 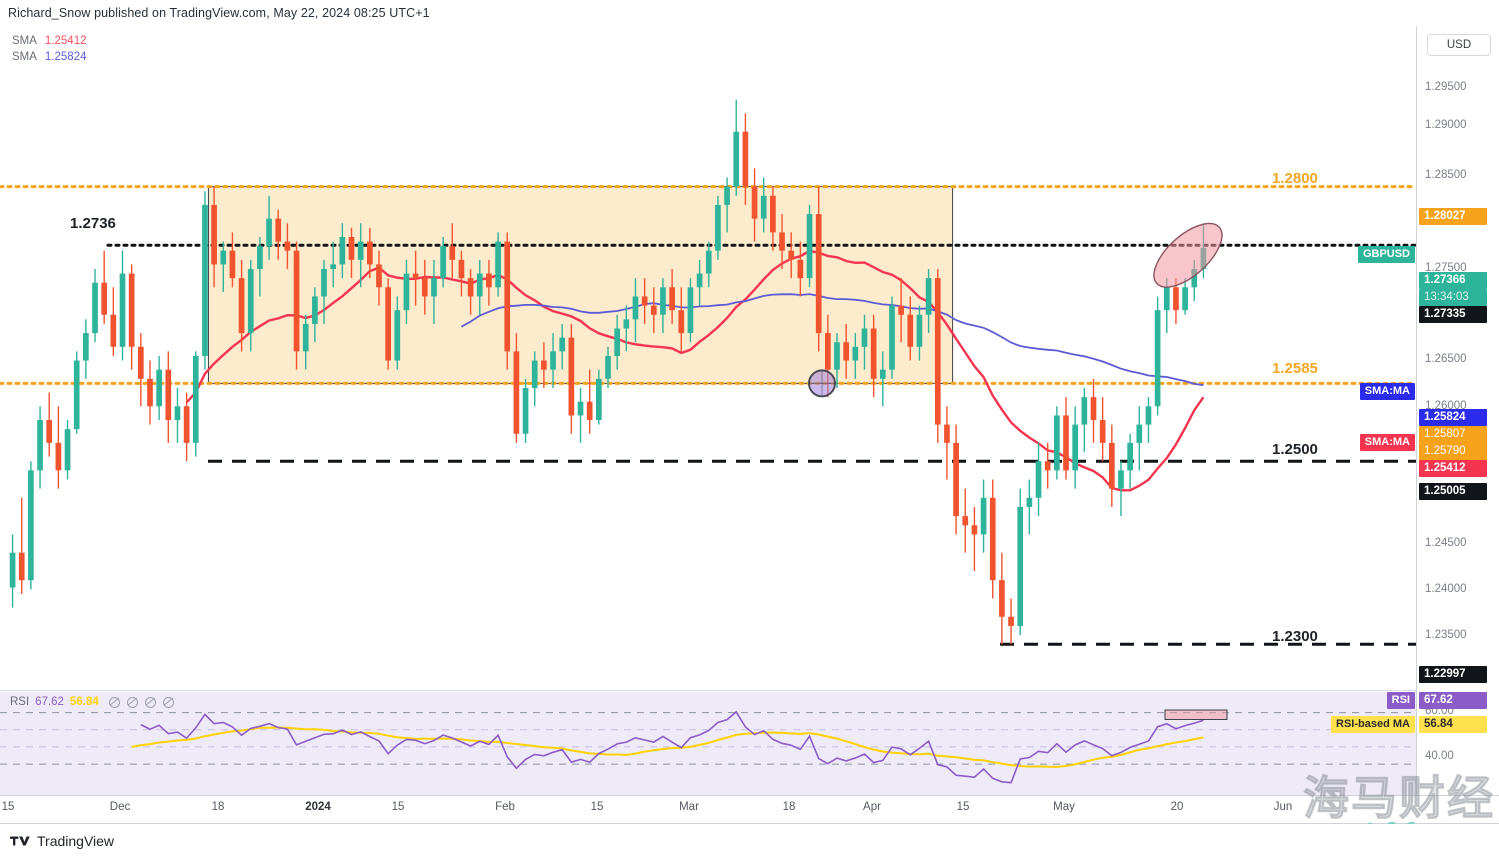 What do you see at coordinates (57, 841) in the screenshot?
I see `tradingview-logo: TradingView` at bounding box center [57, 841].